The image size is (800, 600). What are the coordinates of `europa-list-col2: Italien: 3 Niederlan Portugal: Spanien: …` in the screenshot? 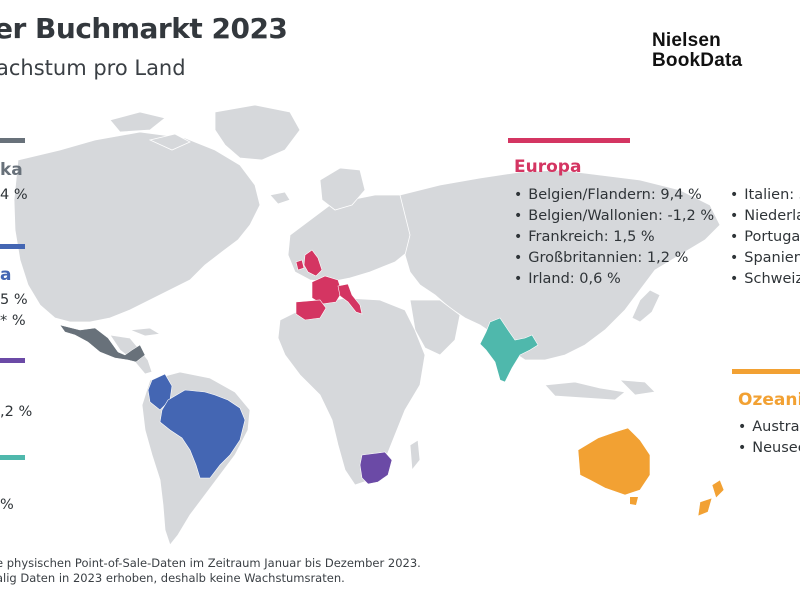 It's located at (765, 237).